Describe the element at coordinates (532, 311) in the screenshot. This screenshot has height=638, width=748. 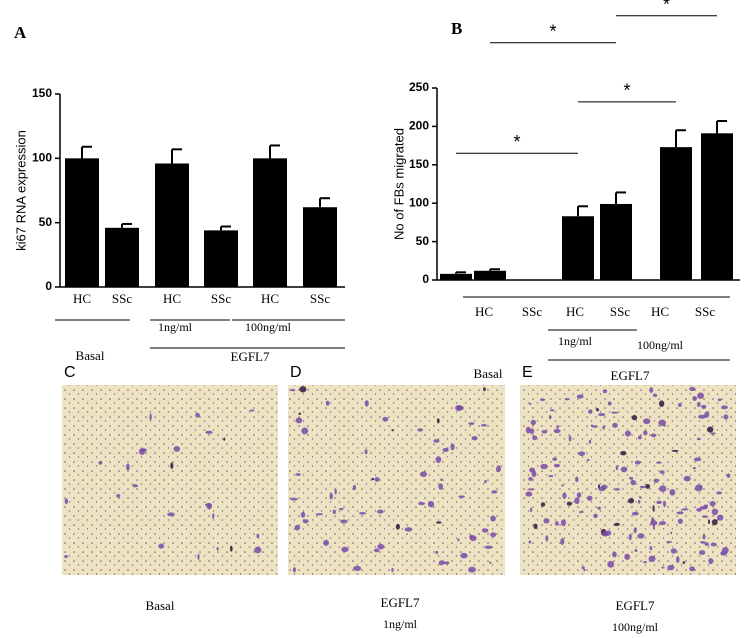
I see `x-tick-label: SSc` at that location.